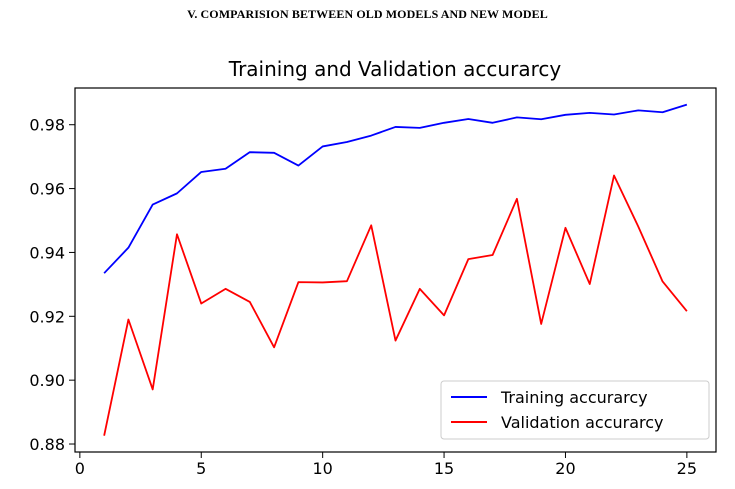 This screenshot has width=735, height=489. I want to click on chart-legend: Training accurarcy Validation accurarcy, so click(575, 410).